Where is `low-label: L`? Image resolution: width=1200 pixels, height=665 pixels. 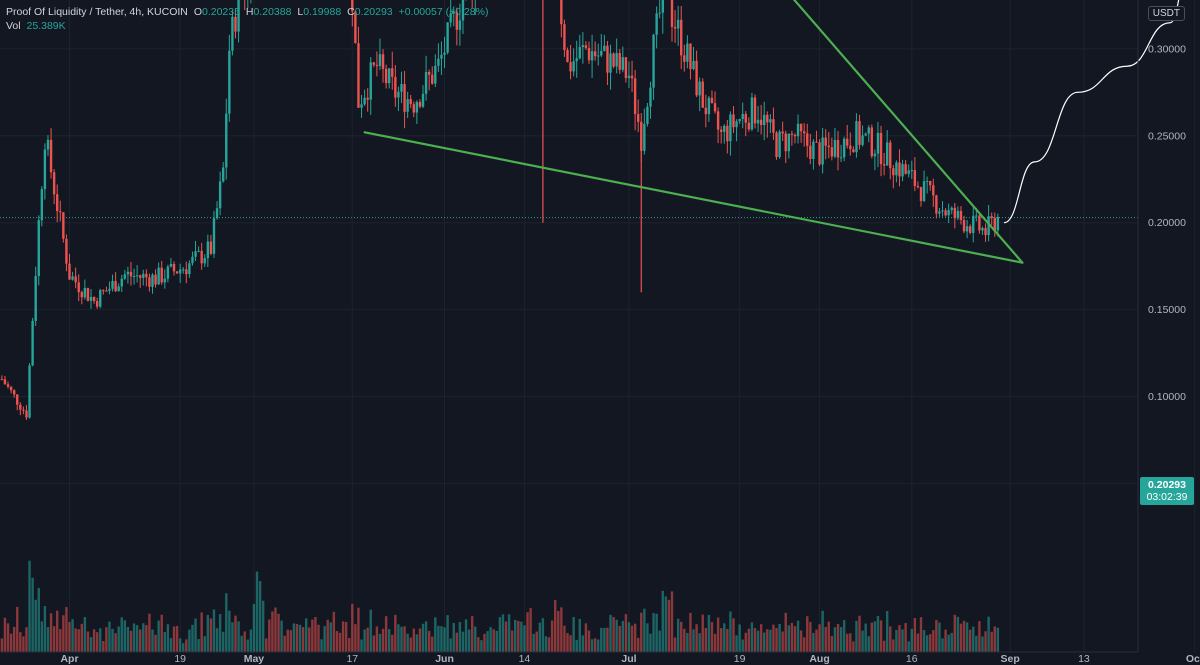
low-label: L is located at coordinates (300, 12).